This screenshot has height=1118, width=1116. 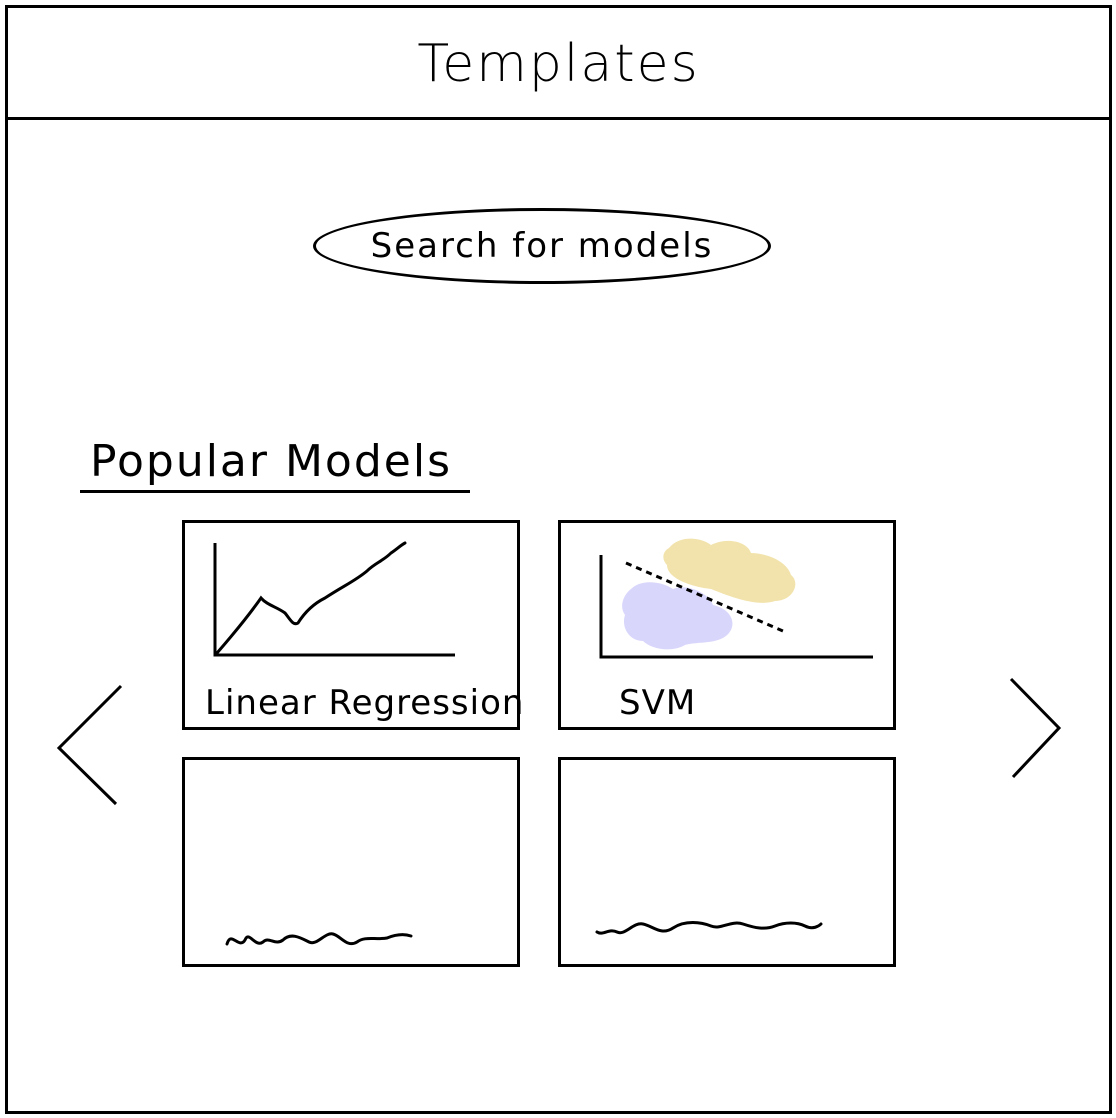 What do you see at coordinates (1036, 728) in the screenshot?
I see `chevron-right-icon` at bounding box center [1036, 728].